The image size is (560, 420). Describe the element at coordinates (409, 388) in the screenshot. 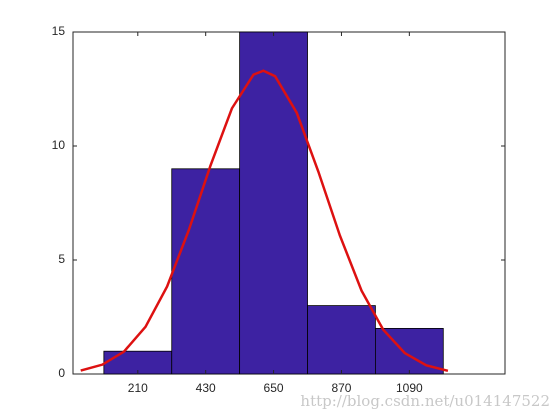

I see `x-tick-label: 1090` at that location.